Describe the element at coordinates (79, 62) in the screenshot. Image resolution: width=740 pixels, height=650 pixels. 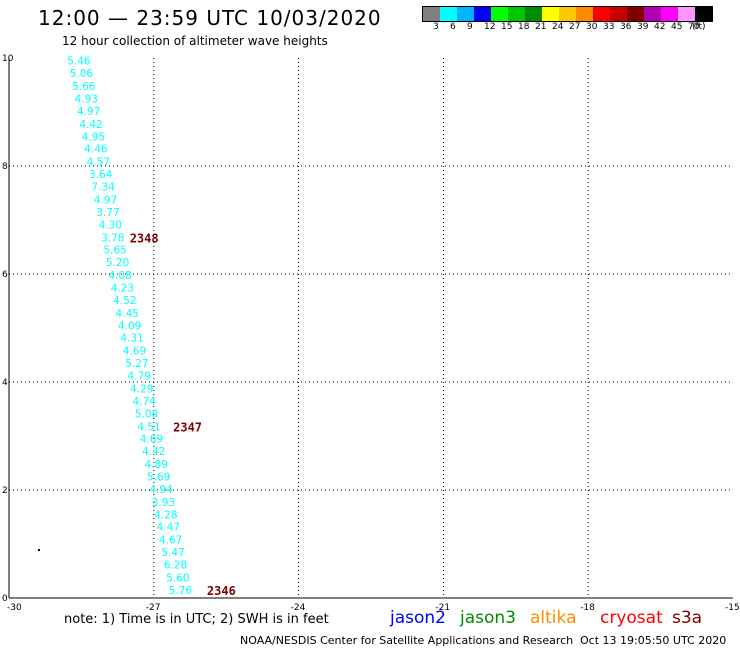
I see `wave-height-point: 5.46` at that location.